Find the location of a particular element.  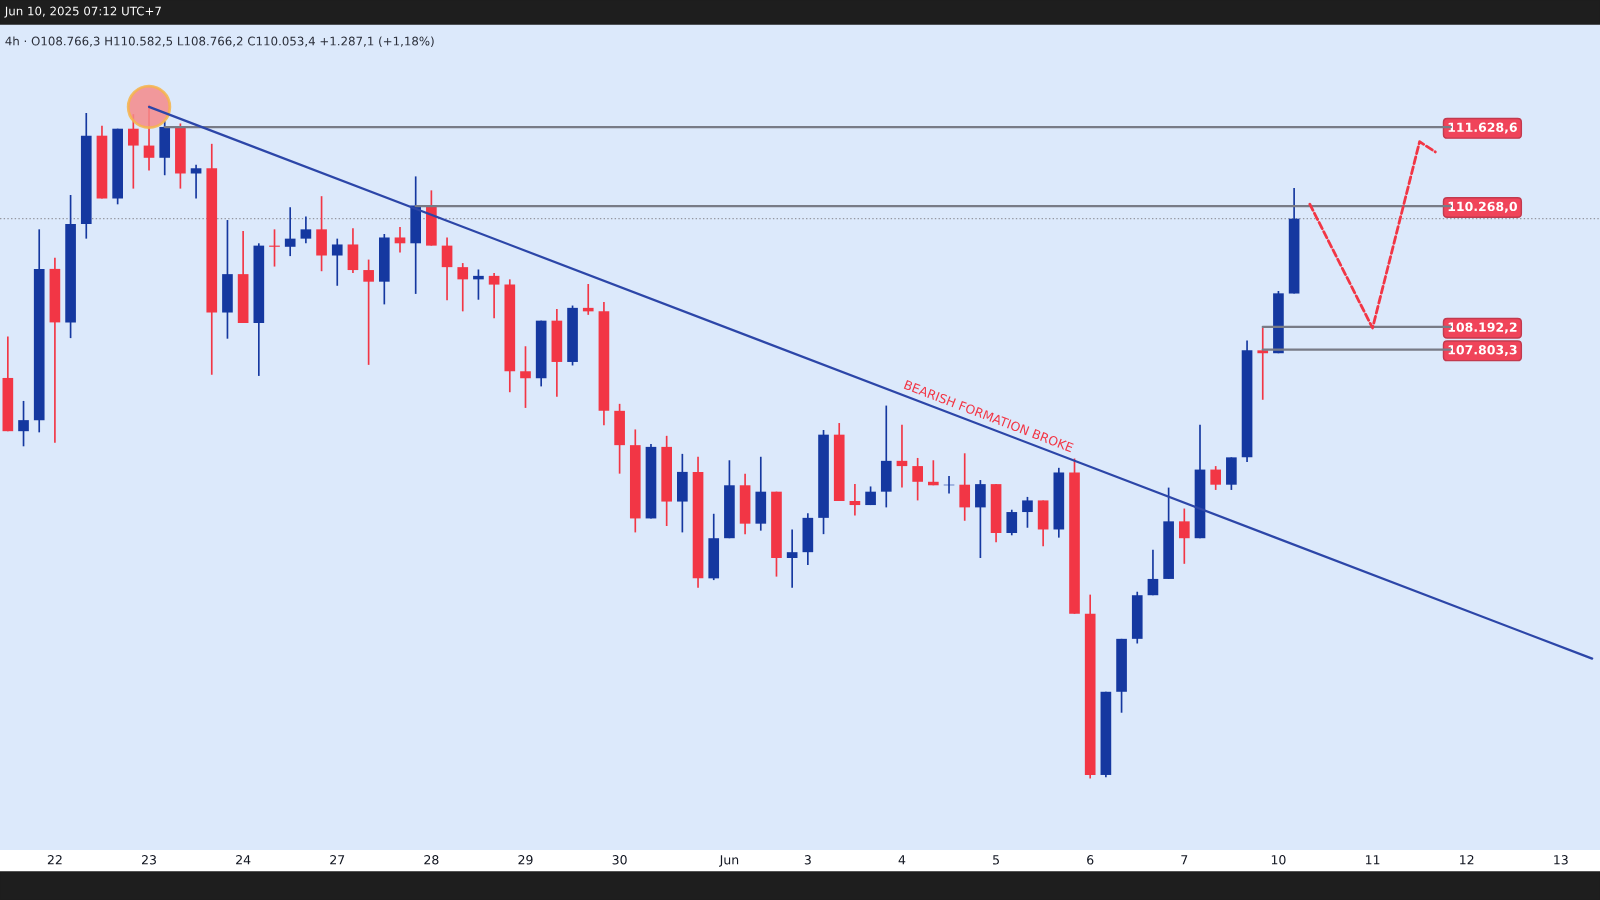

x-tick-label: 29 is located at coordinates (525, 860).